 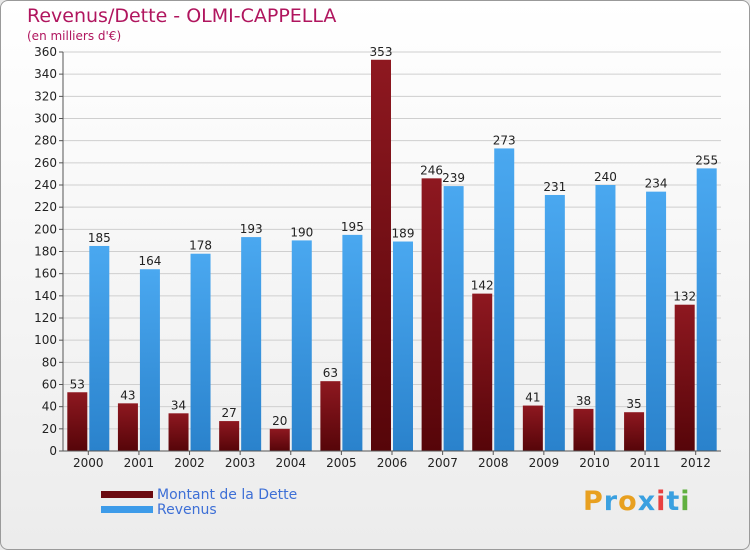 I want to click on legend: Montant de la Dette Revenus, so click(x=199, y=502).